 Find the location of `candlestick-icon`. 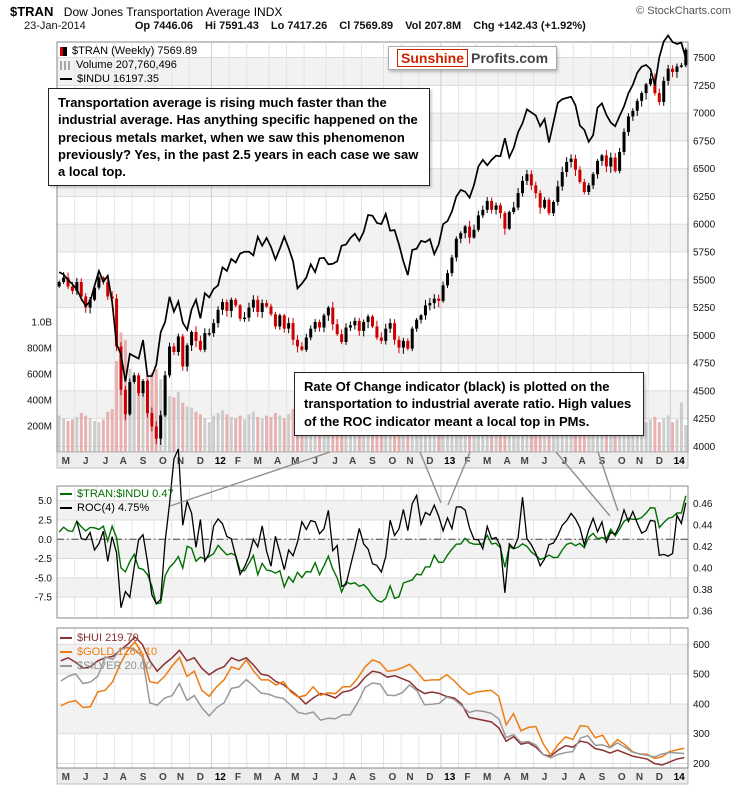

candlestick-icon is located at coordinates (63, 51).